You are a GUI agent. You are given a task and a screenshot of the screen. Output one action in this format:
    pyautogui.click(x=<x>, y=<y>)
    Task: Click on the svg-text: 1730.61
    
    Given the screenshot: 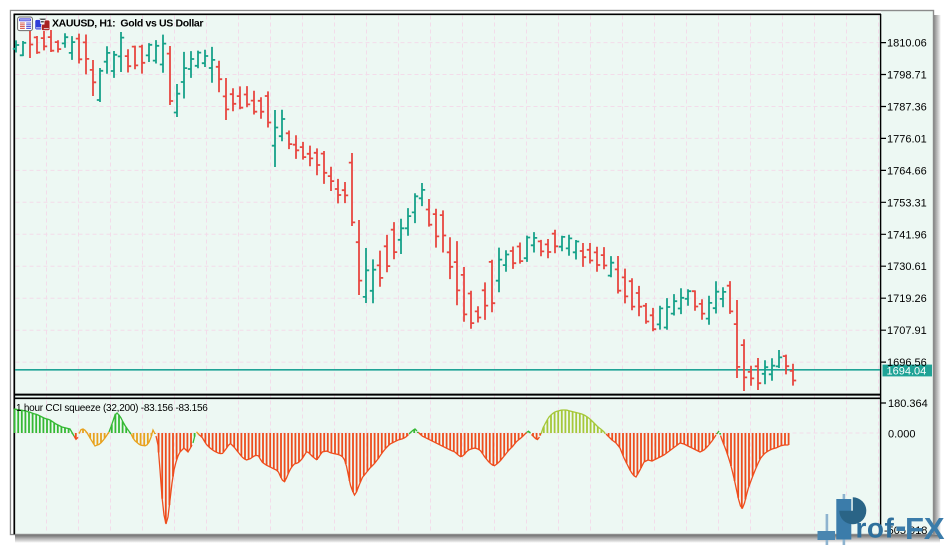 What is the action you would take?
    pyautogui.click(x=907, y=267)
    